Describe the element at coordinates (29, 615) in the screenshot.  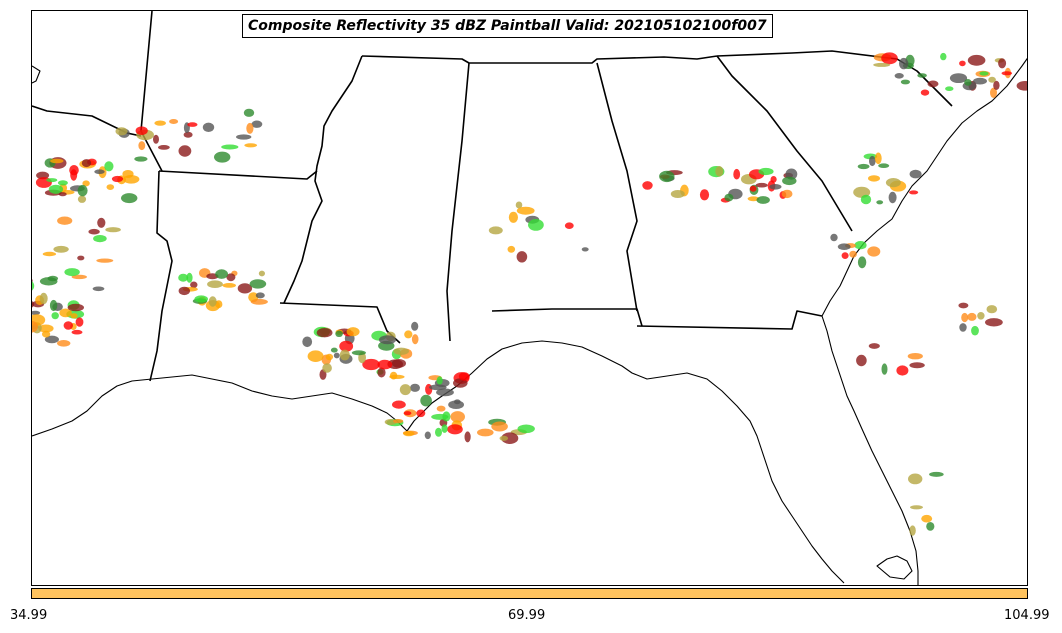
I see `colorbar-tick-min: 34.99` at that location.